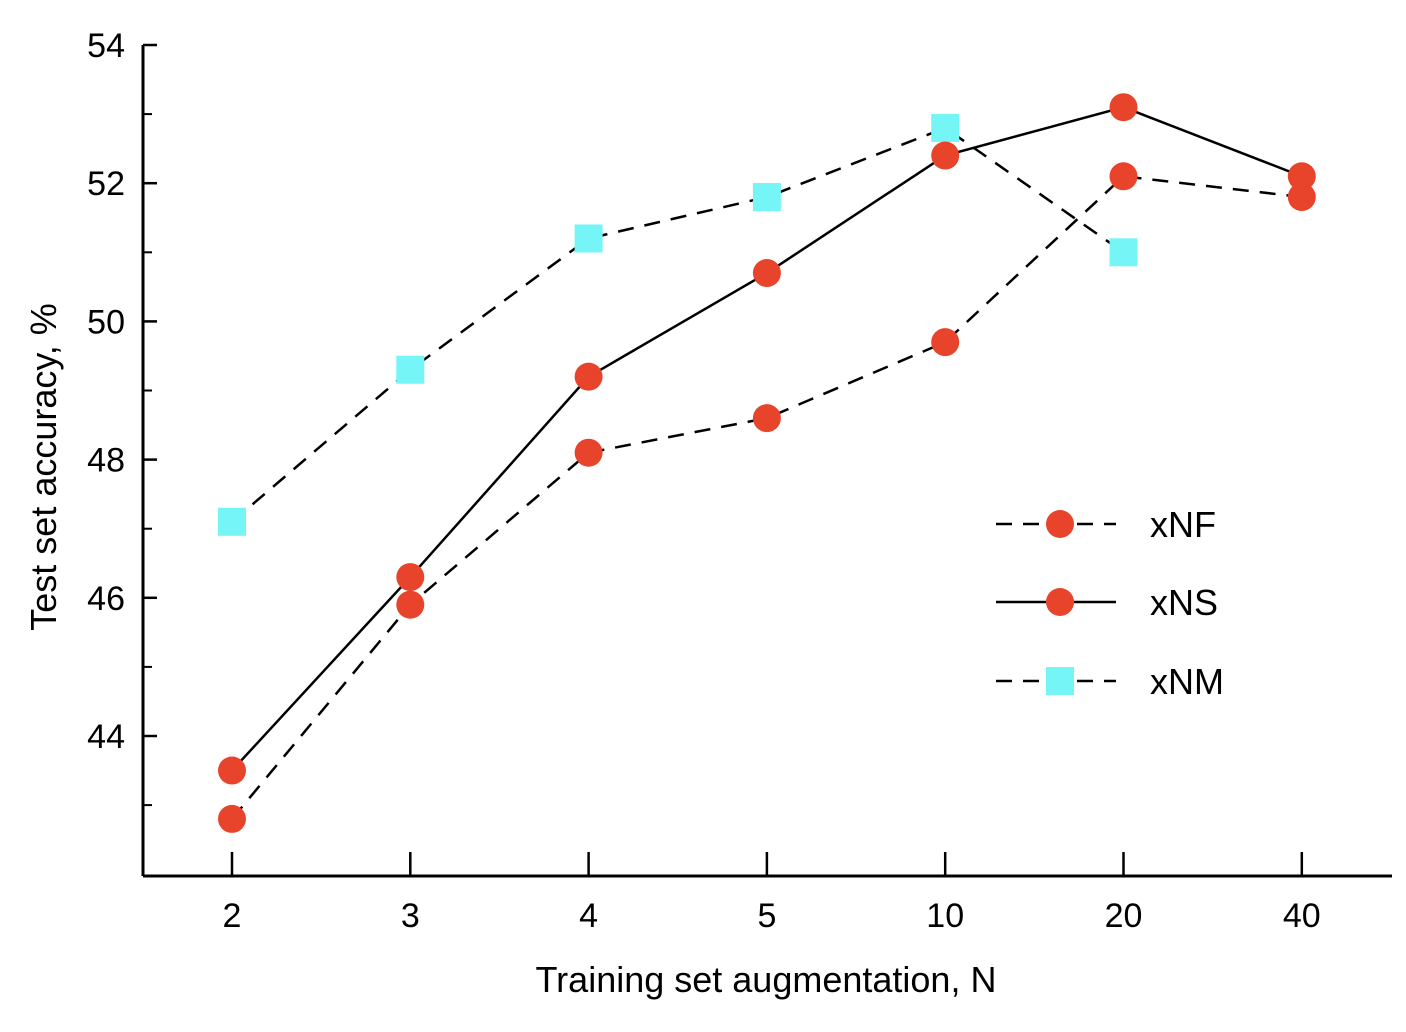 This screenshot has width=1406, height=1032. What do you see at coordinates (766, 916) in the screenshot?
I see `x-tick-label: 5` at bounding box center [766, 916].